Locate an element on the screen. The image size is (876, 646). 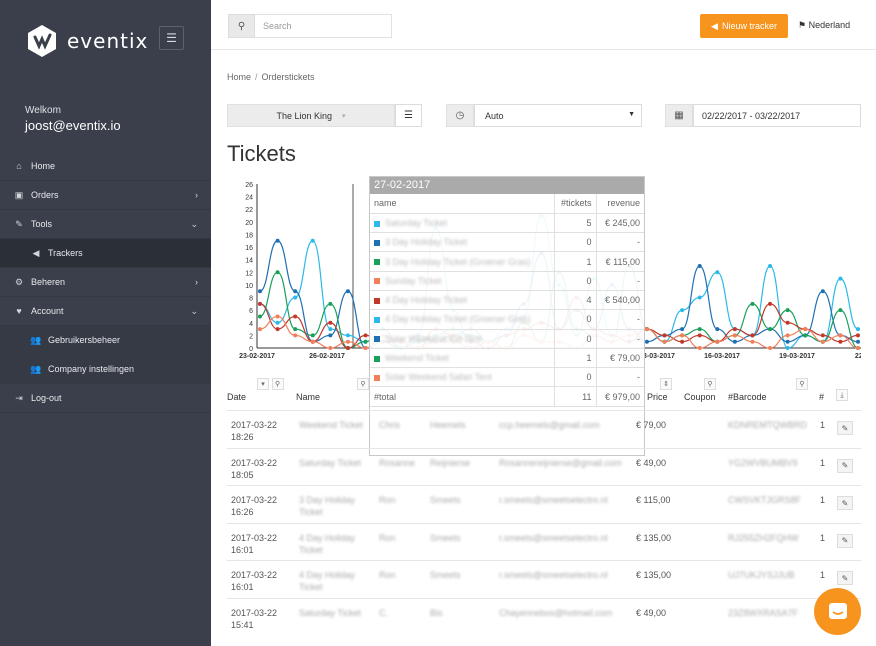
col-price: Price is located at coordinates (657, 397).